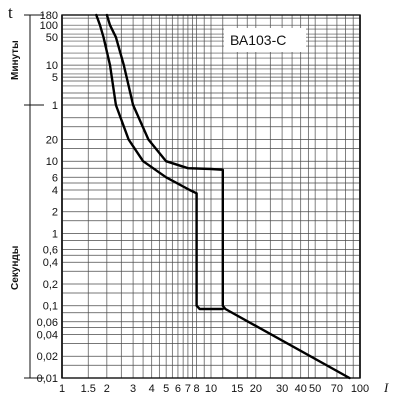 The height and width of the screenshot is (412, 409). Describe the element at coordinates (49, 16) in the screenshot. I see `y-tick-label-minutes: 180` at that location.